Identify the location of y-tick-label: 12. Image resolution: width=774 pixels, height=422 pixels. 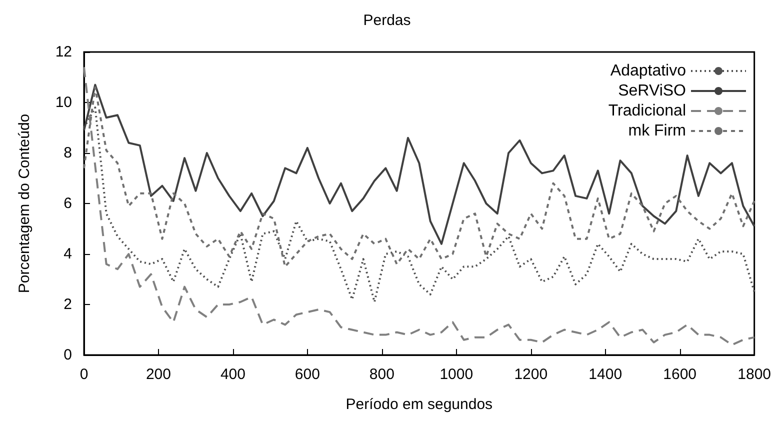
(63, 52).